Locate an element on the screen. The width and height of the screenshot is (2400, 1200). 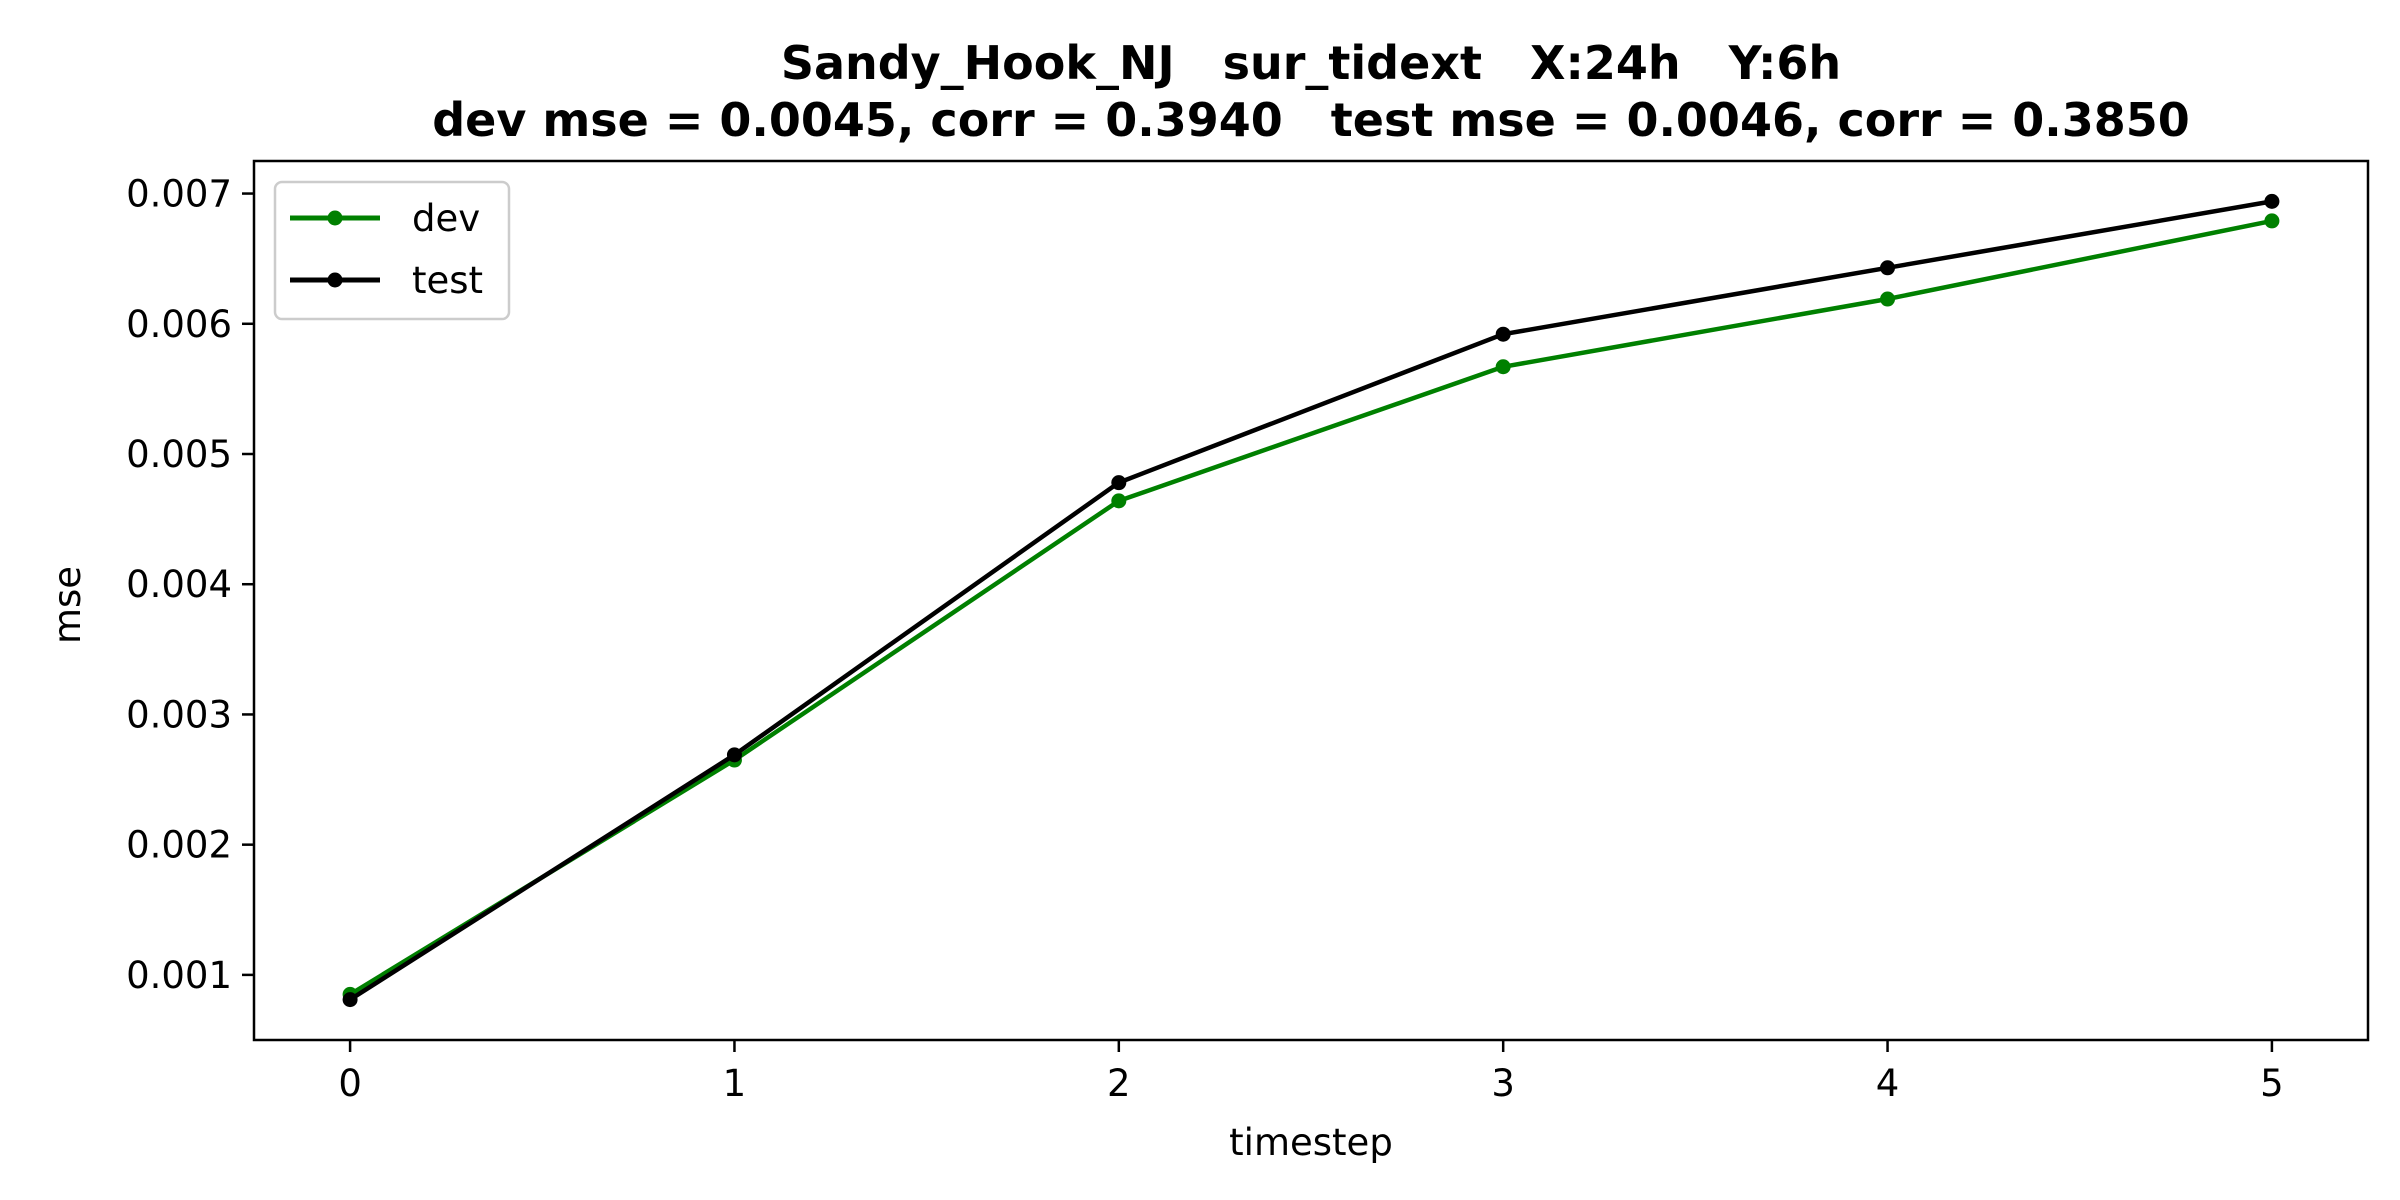
y-tick-label: 0.001 is located at coordinates (179, 975).